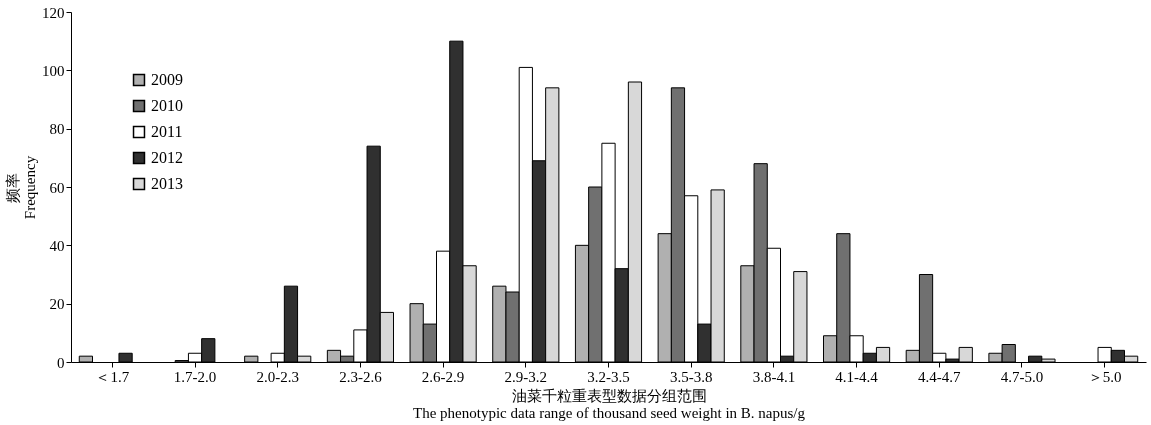 This screenshot has height=425, width=1151. Describe the element at coordinates (1104, 376) in the screenshot. I see `x-tick-label: ＞5.0` at that location.